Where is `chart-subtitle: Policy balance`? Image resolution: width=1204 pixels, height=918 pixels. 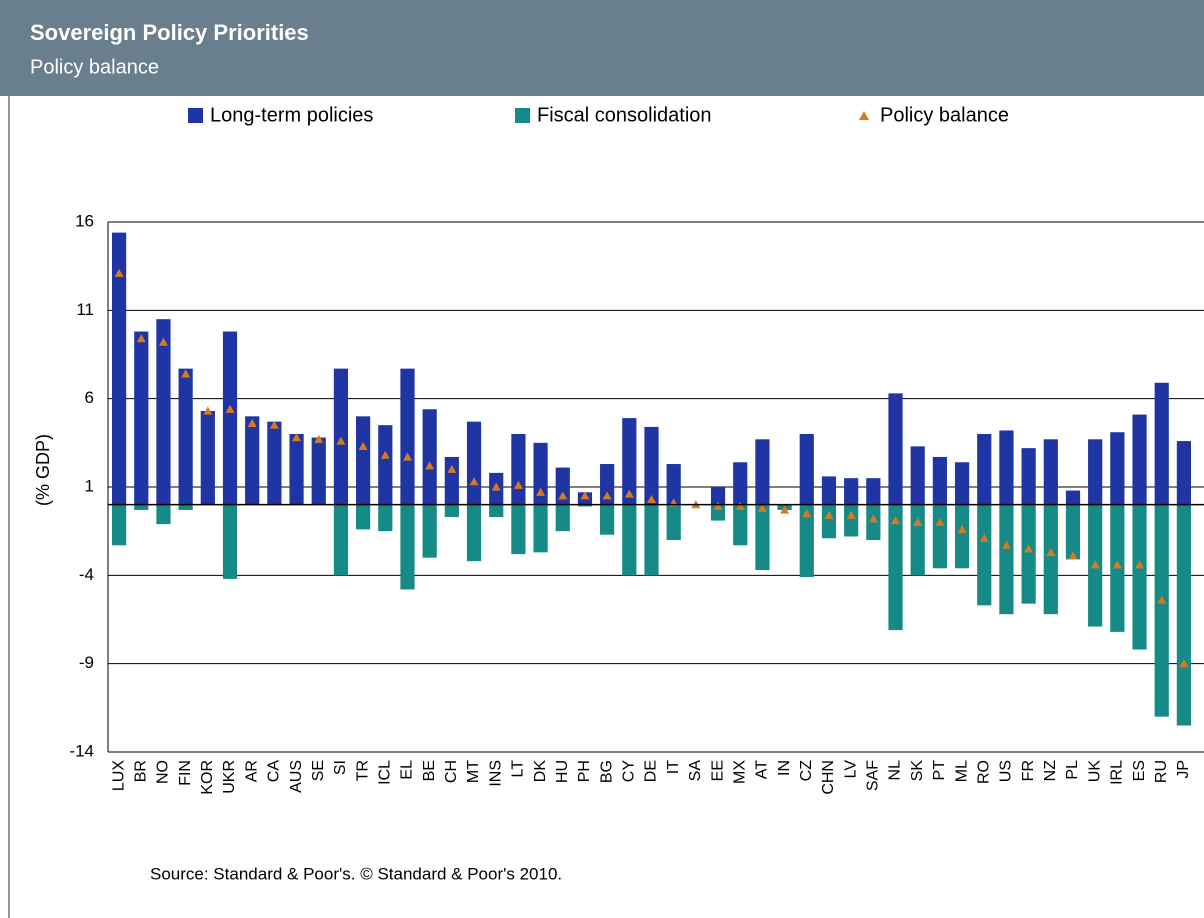
chart-subtitle: Policy balance is located at coordinates (94, 67).